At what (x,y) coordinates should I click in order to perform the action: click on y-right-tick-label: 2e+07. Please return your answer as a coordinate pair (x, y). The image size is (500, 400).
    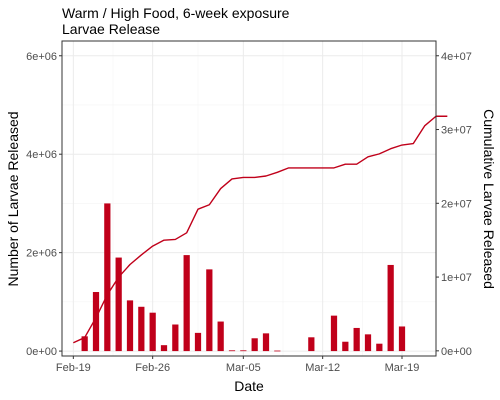
    Looking at the image, I should click on (456, 204).